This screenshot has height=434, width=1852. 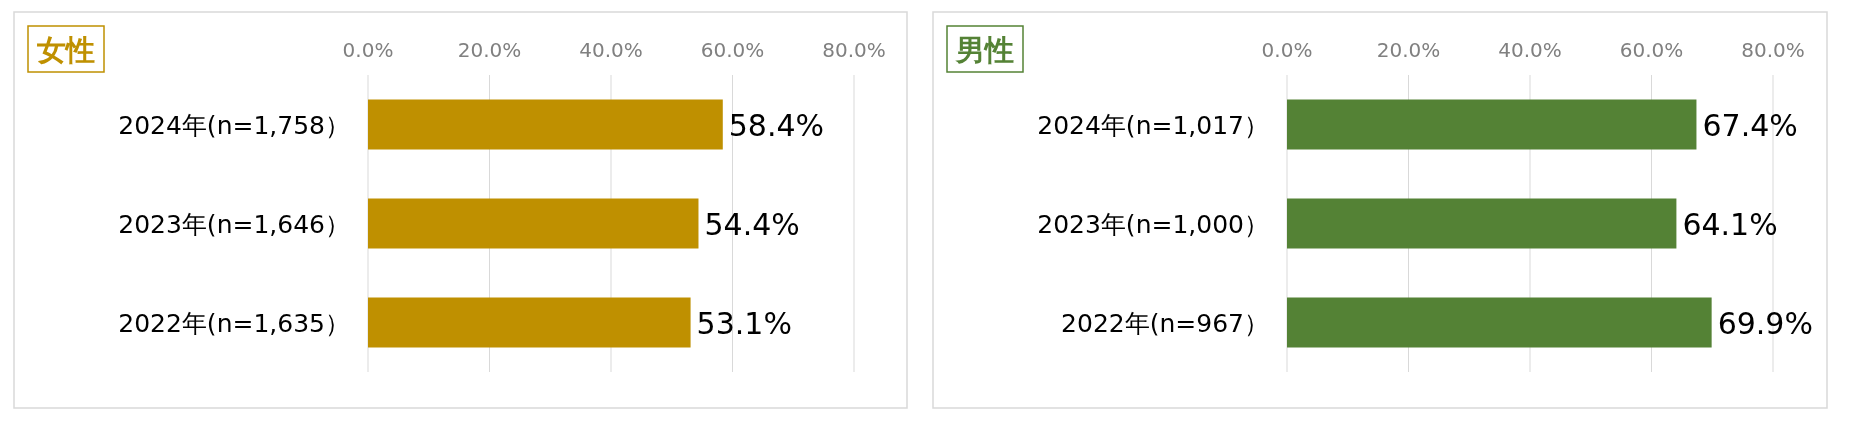 What do you see at coordinates (776, 125) in the screenshot?
I see `data-label: 58.4%` at bounding box center [776, 125].